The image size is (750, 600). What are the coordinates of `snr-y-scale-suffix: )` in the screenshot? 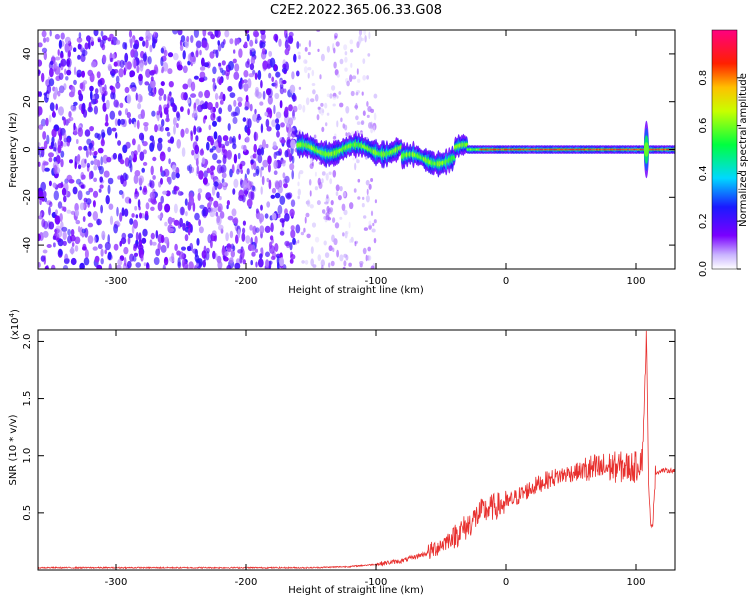 It's located at (15, 311).